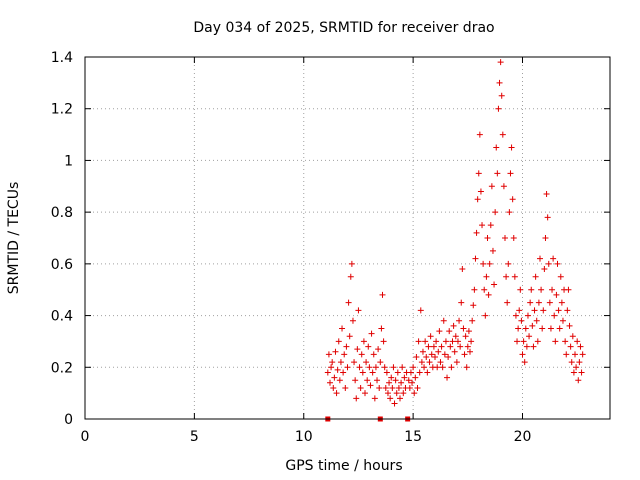  Describe the element at coordinates (85, 437) in the screenshot. I see `x-tick-label: 0` at that location.